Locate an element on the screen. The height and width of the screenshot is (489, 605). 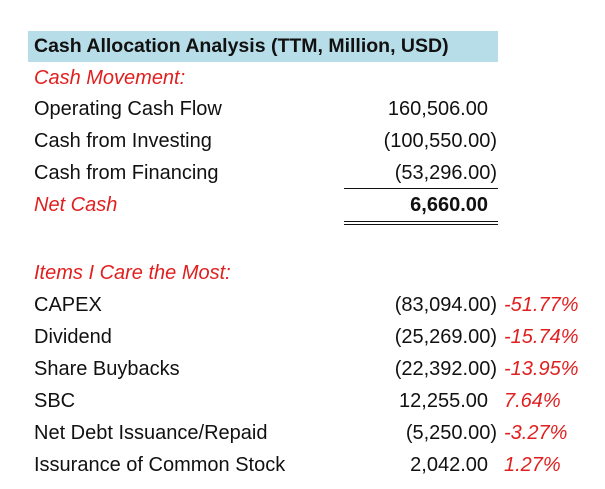
label-capex: CAPEX is located at coordinates (68, 305).